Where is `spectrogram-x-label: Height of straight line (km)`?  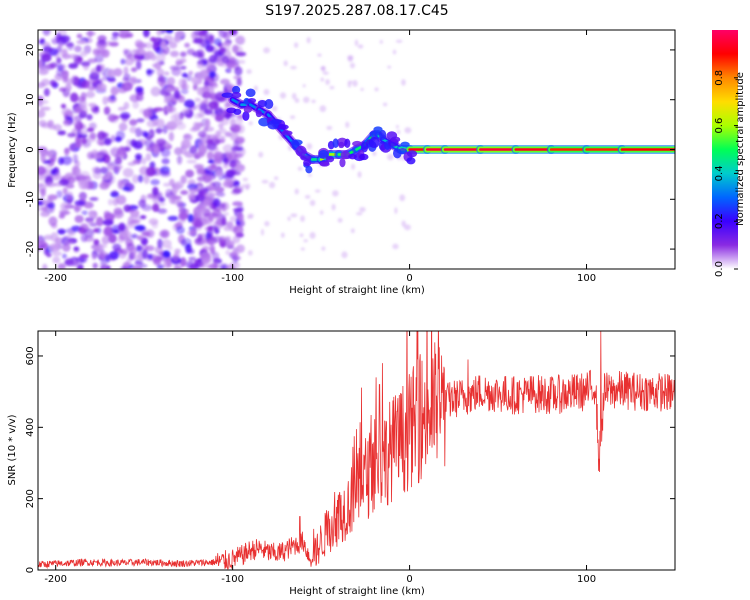 spectrogram-x-label: Height of straight line (km) is located at coordinates (357, 290).